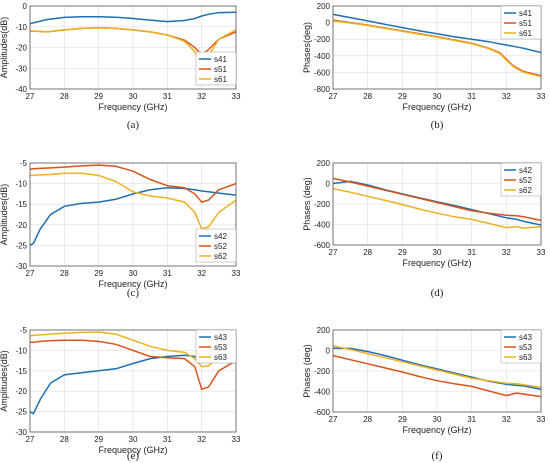 This screenshot has height=463, width=550. I want to click on y-tick-label: -40, so click(21, 89).